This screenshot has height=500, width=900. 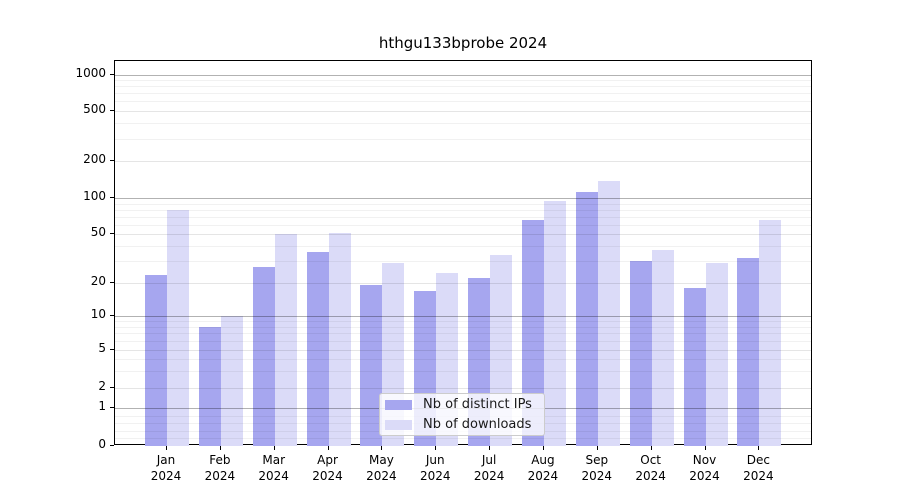 I want to click on legend-swatch-distinct-ips, so click(x=398, y=404).